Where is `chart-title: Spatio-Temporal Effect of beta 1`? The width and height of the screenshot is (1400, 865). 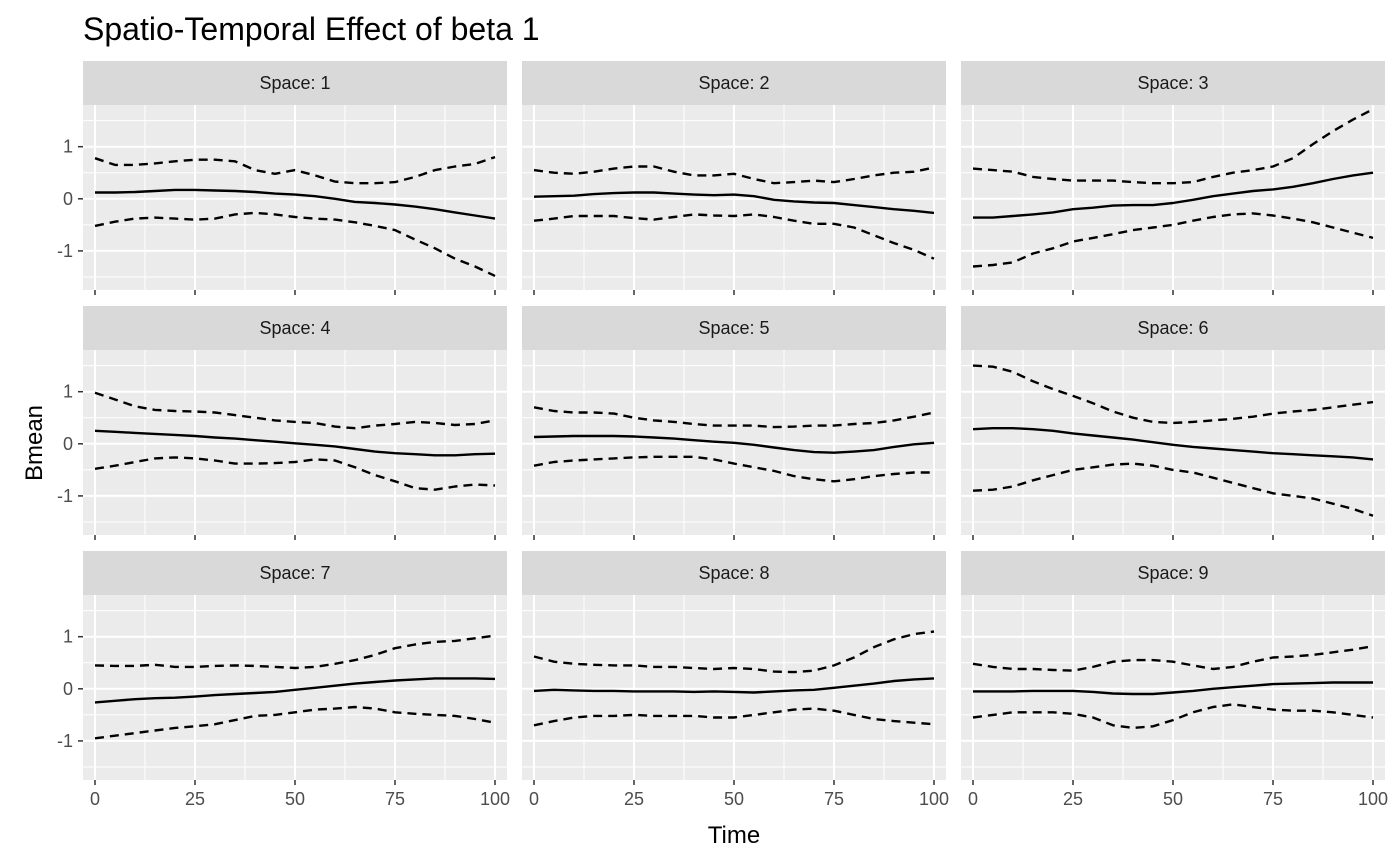
chart-title: Spatio-Temporal Effect of beta 1 is located at coordinates (311, 29).